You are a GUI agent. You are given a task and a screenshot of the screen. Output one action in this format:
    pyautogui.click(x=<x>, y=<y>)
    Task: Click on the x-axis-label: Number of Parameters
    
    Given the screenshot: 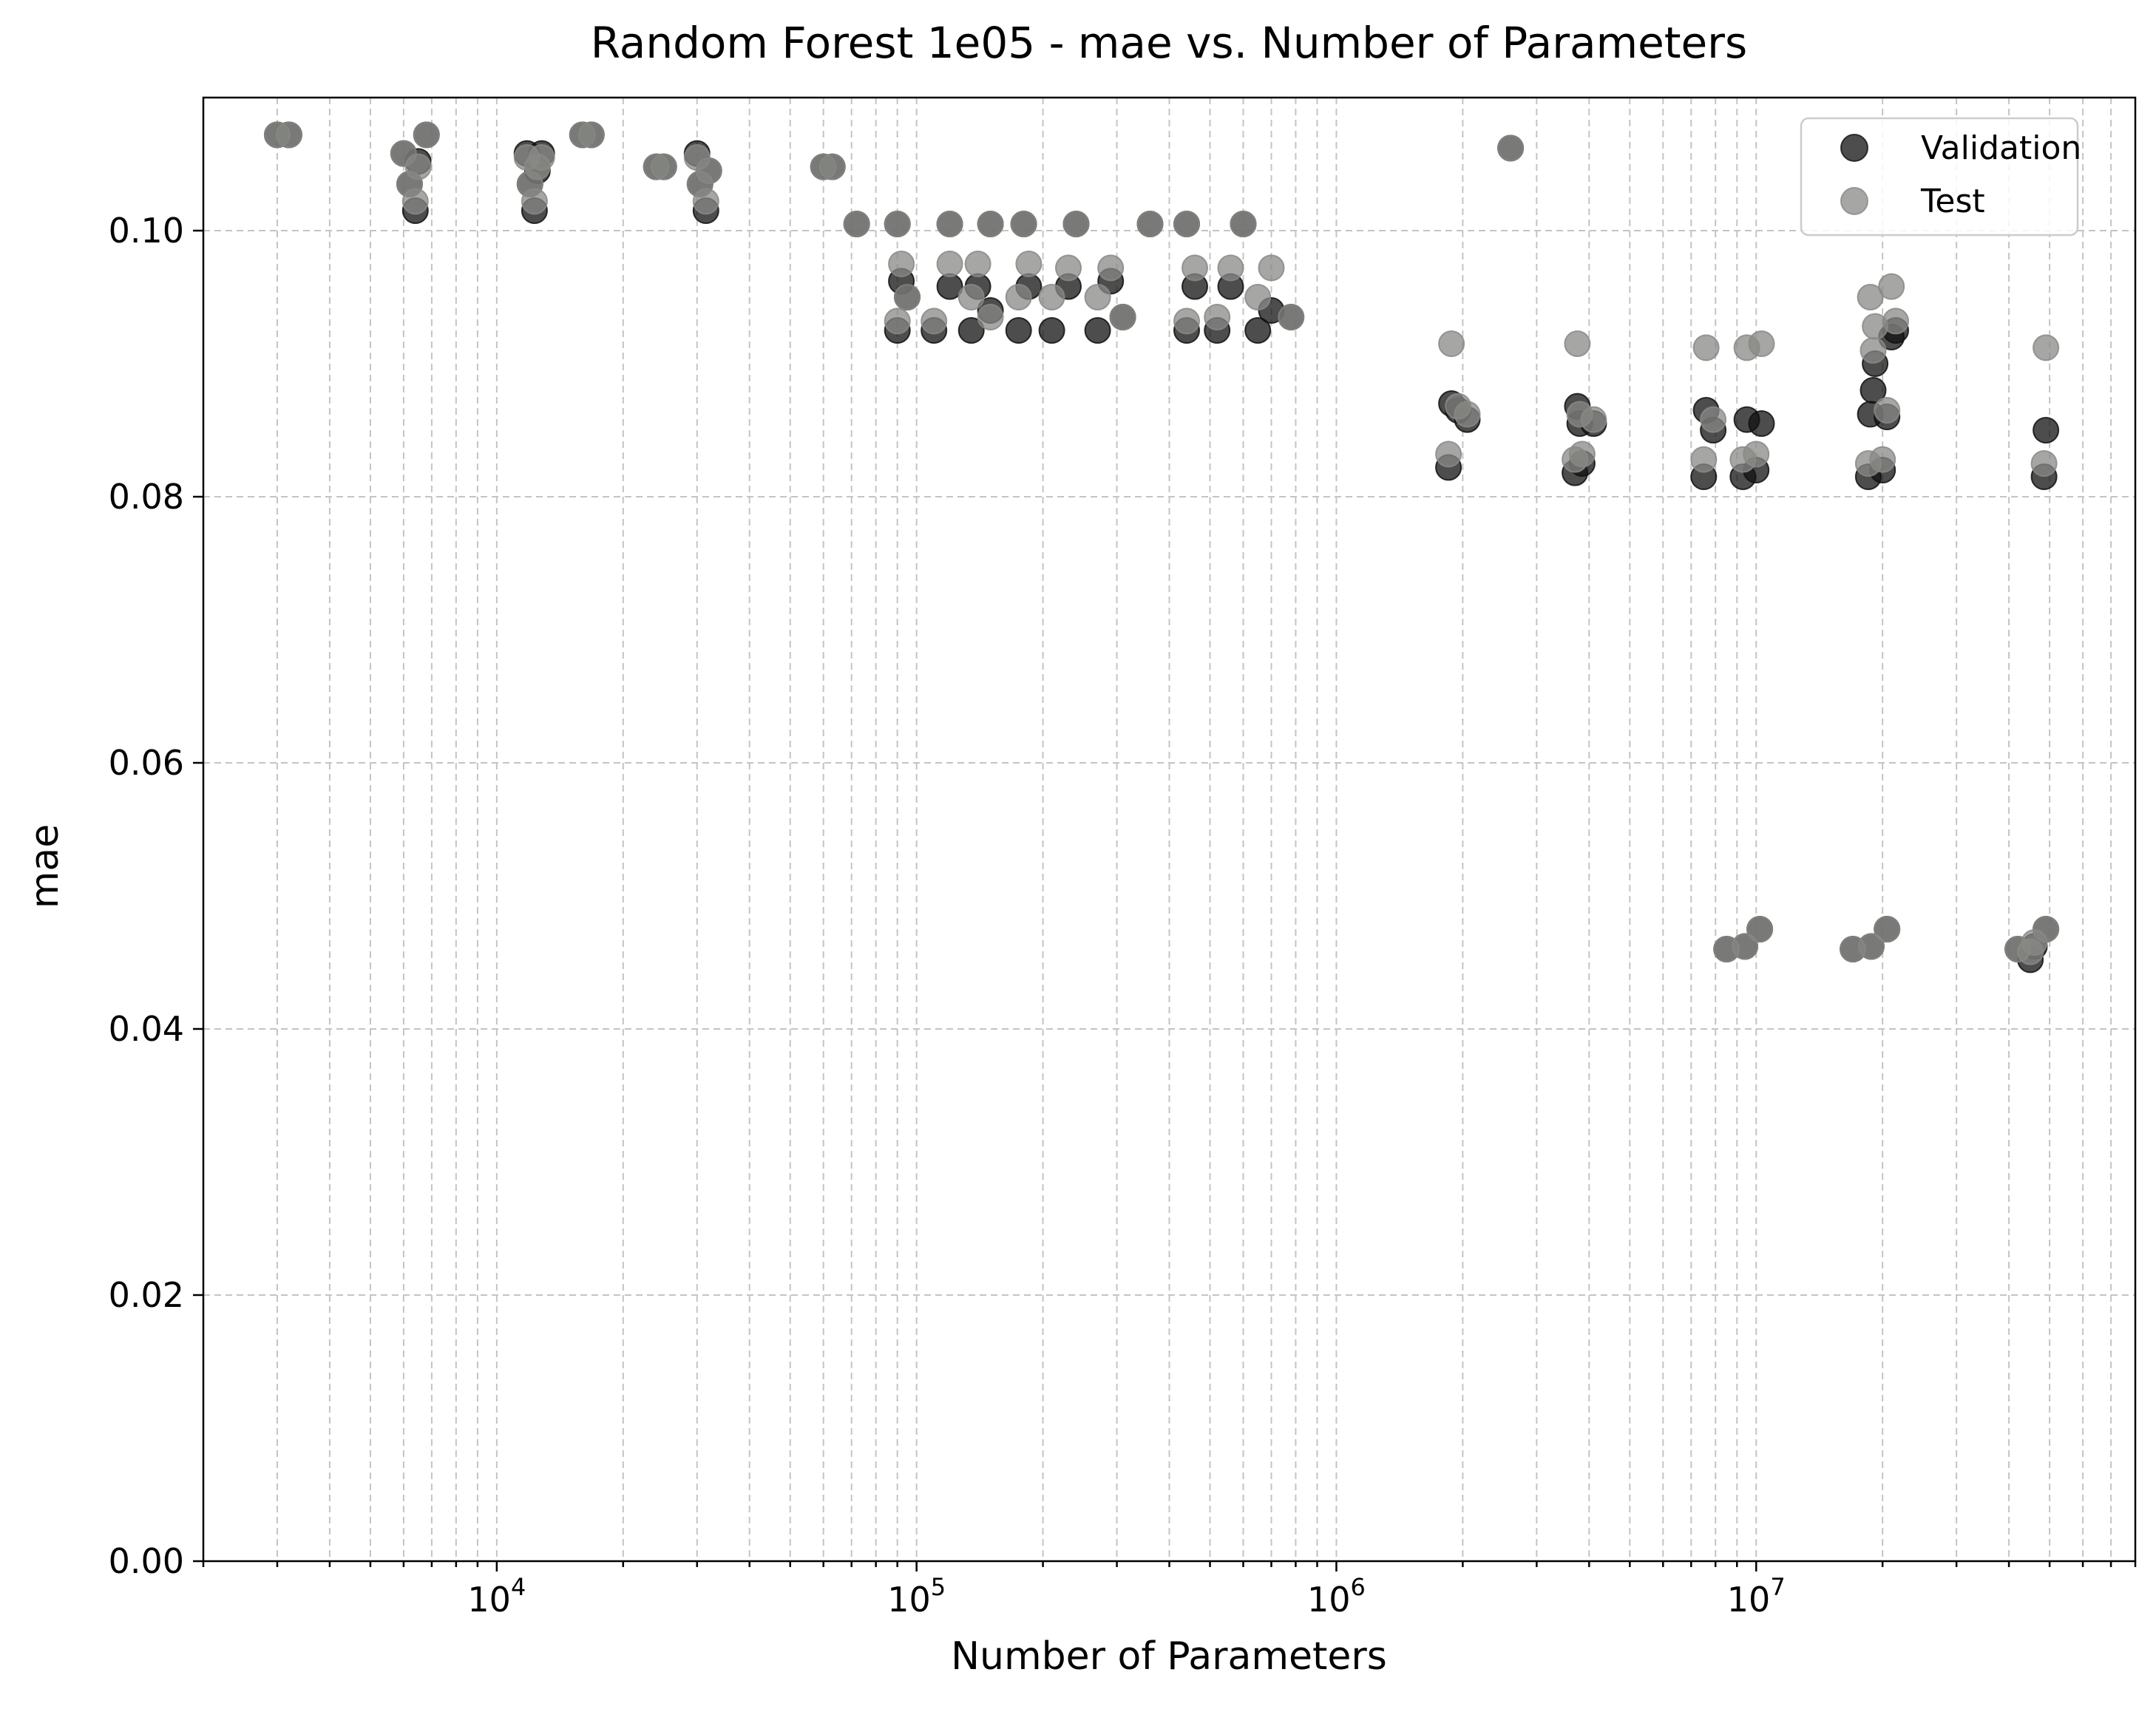 What is the action you would take?
    pyautogui.click(x=1169, y=1656)
    